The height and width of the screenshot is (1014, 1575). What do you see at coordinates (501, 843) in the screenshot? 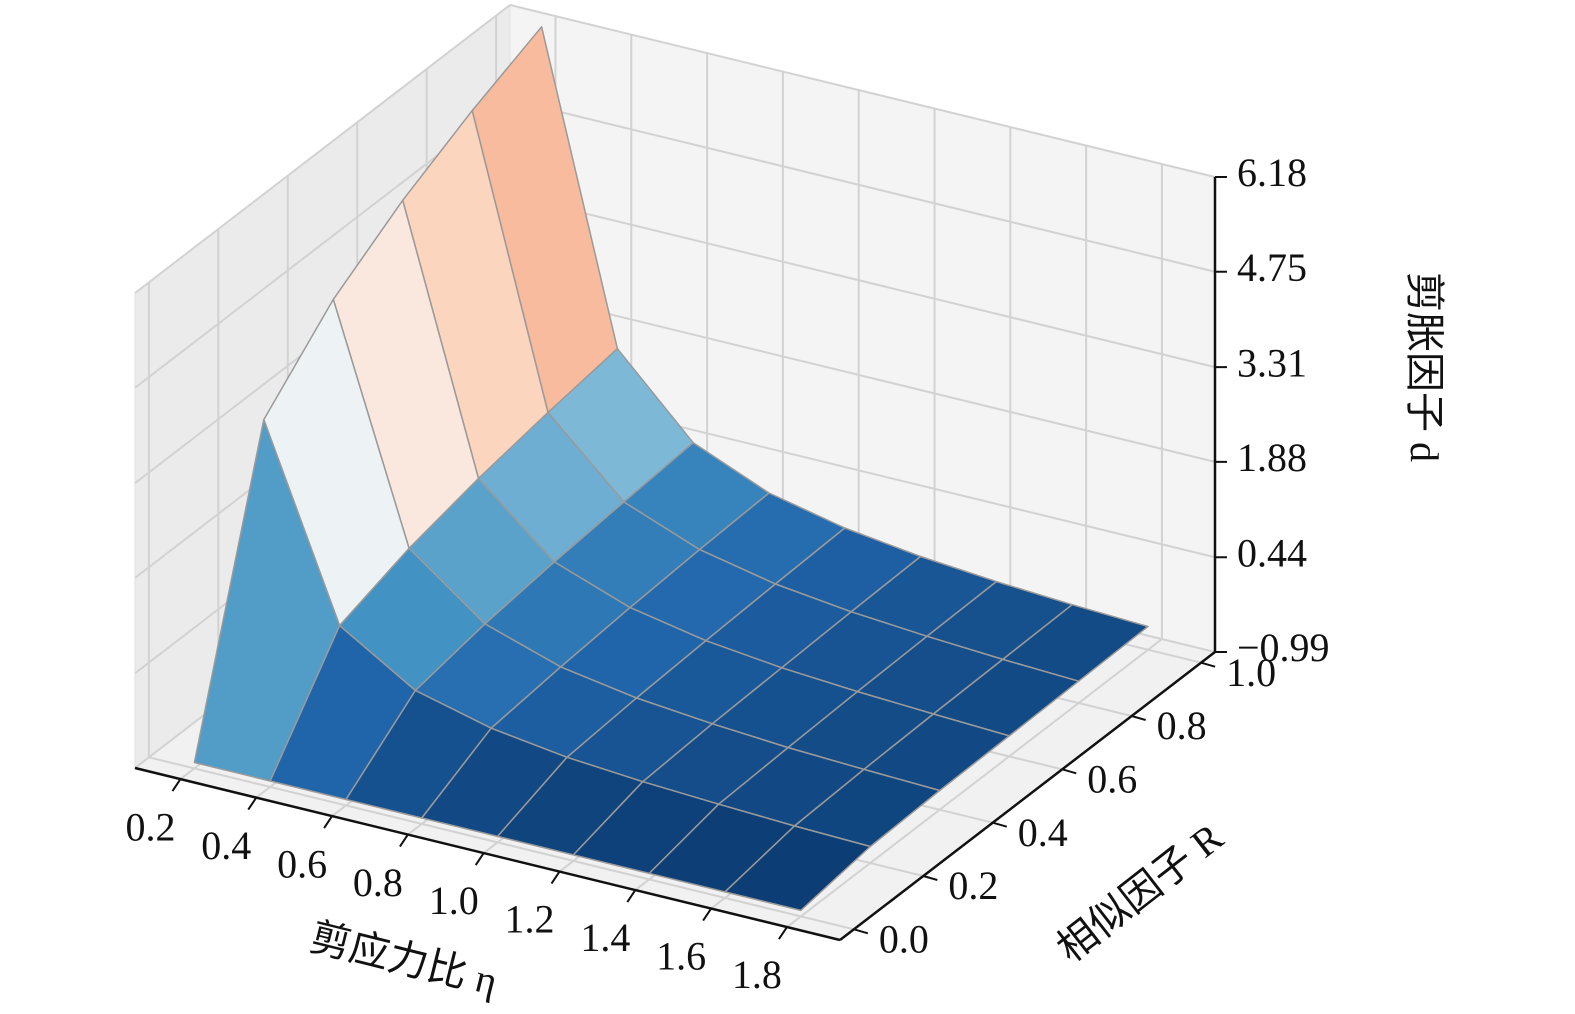
I see `y-grid-line` at bounding box center [501, 843].